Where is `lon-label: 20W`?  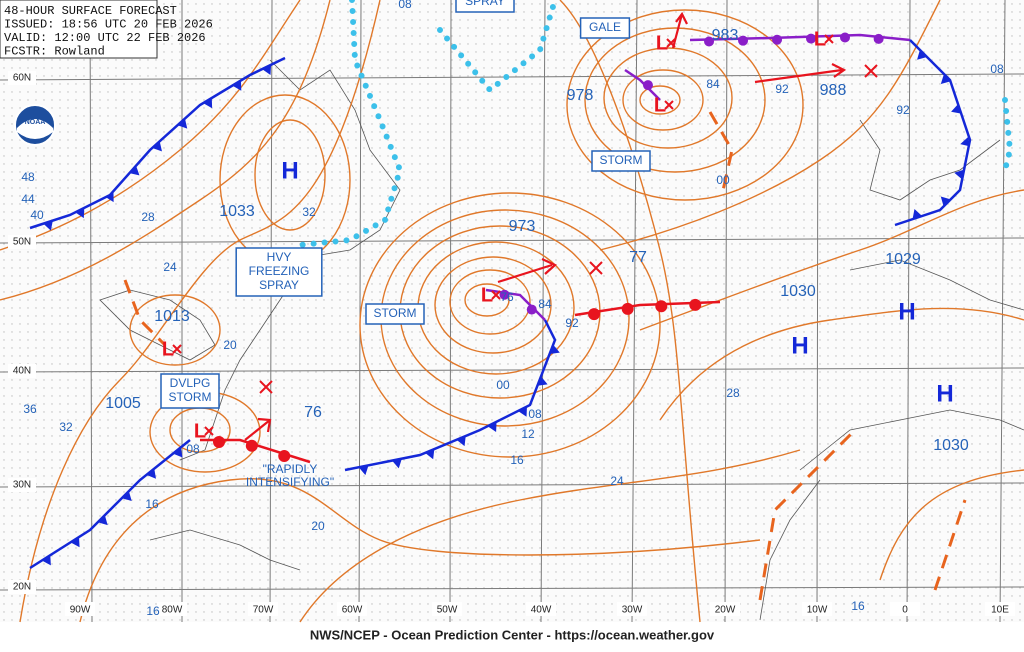
lon-label: 20W is located at coordinates (725, 610).